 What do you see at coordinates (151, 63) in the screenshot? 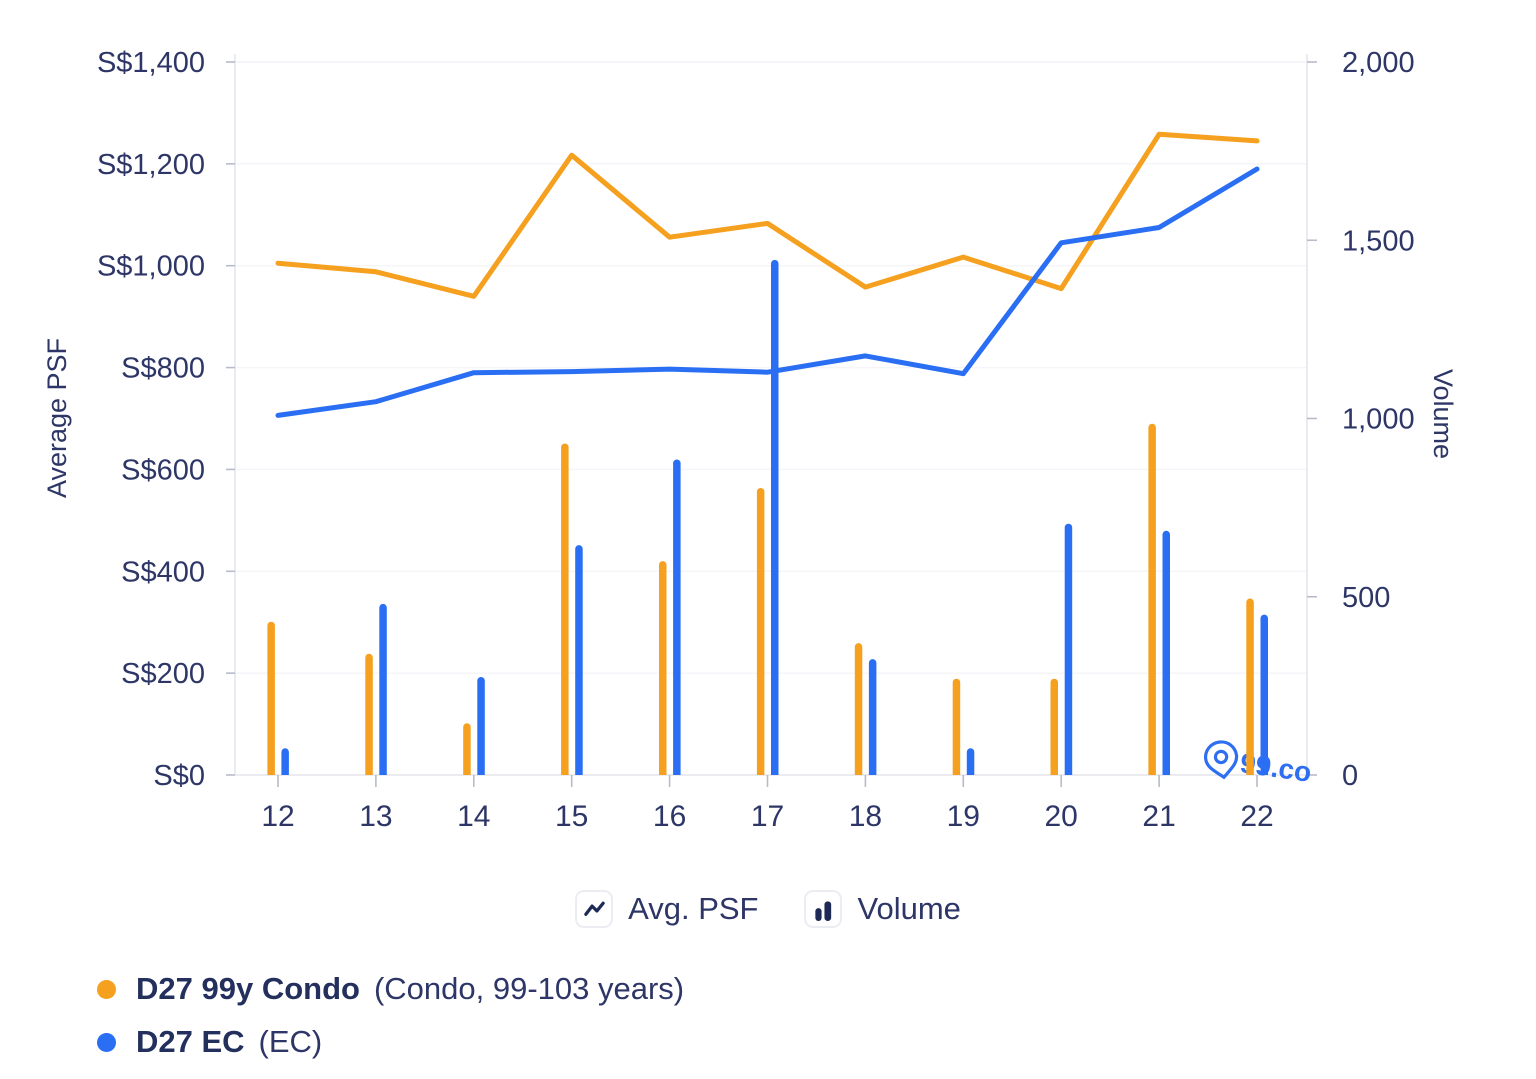
I see `left-axis-tick-label: S$1,400` at bounding box center [151, 63].